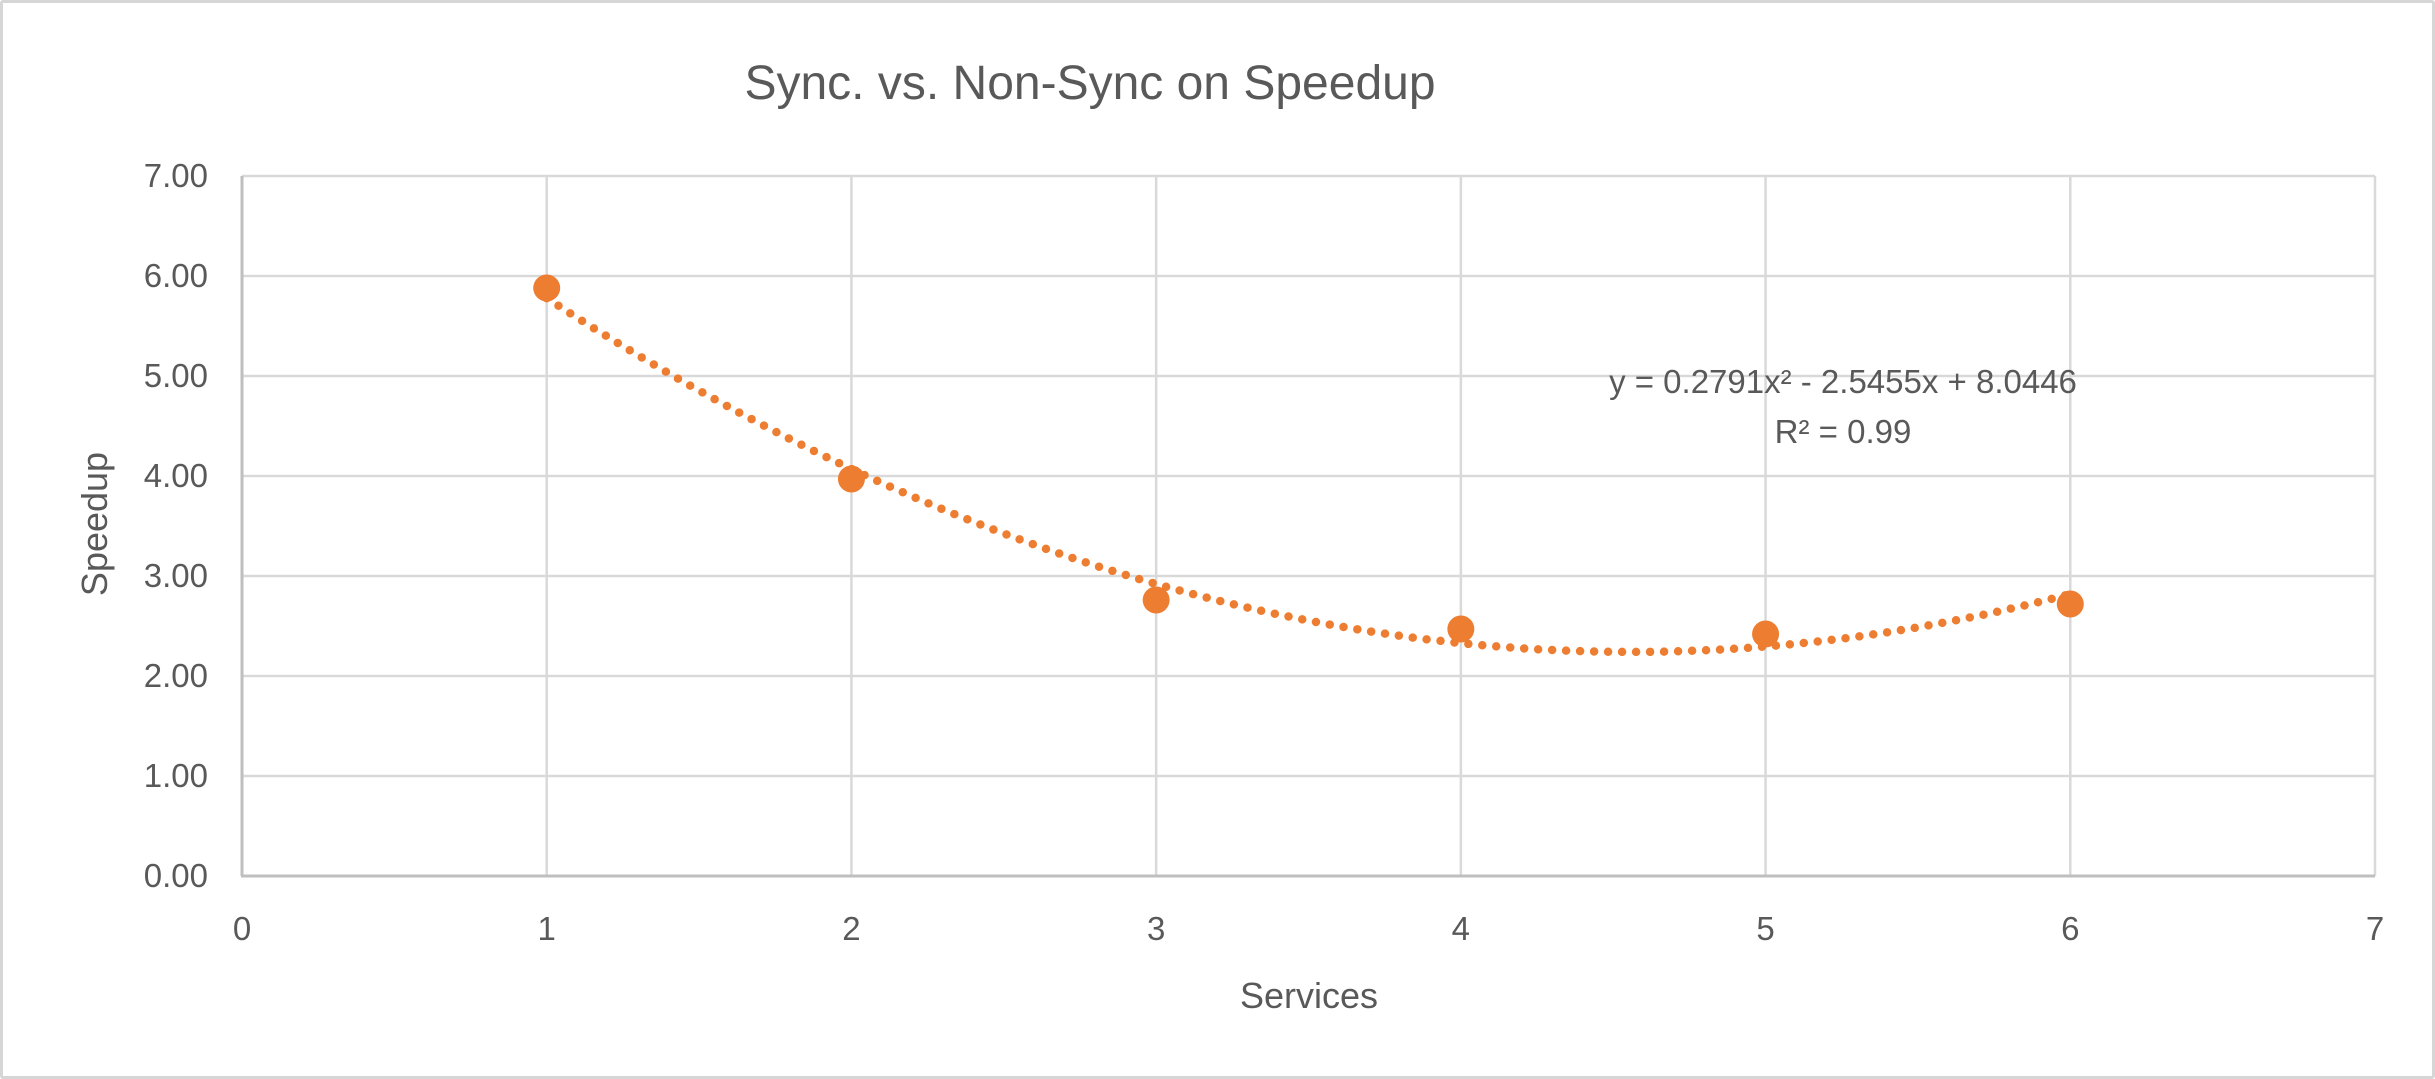  Describe the element at coordinates (175, 575) in the screenshot. I see `y-tick-label: 3.00` at that location.